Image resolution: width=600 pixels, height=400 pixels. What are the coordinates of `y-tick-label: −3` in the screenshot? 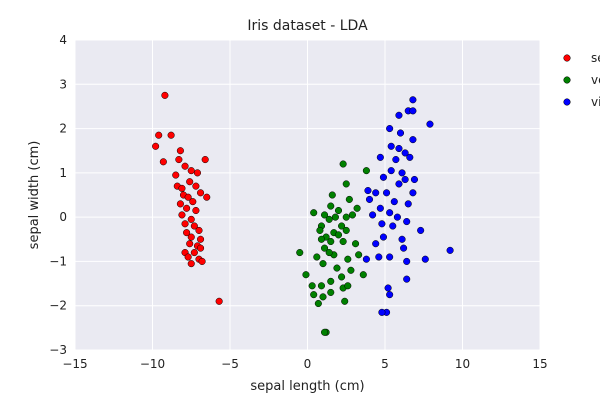 It's located at (58, 350).